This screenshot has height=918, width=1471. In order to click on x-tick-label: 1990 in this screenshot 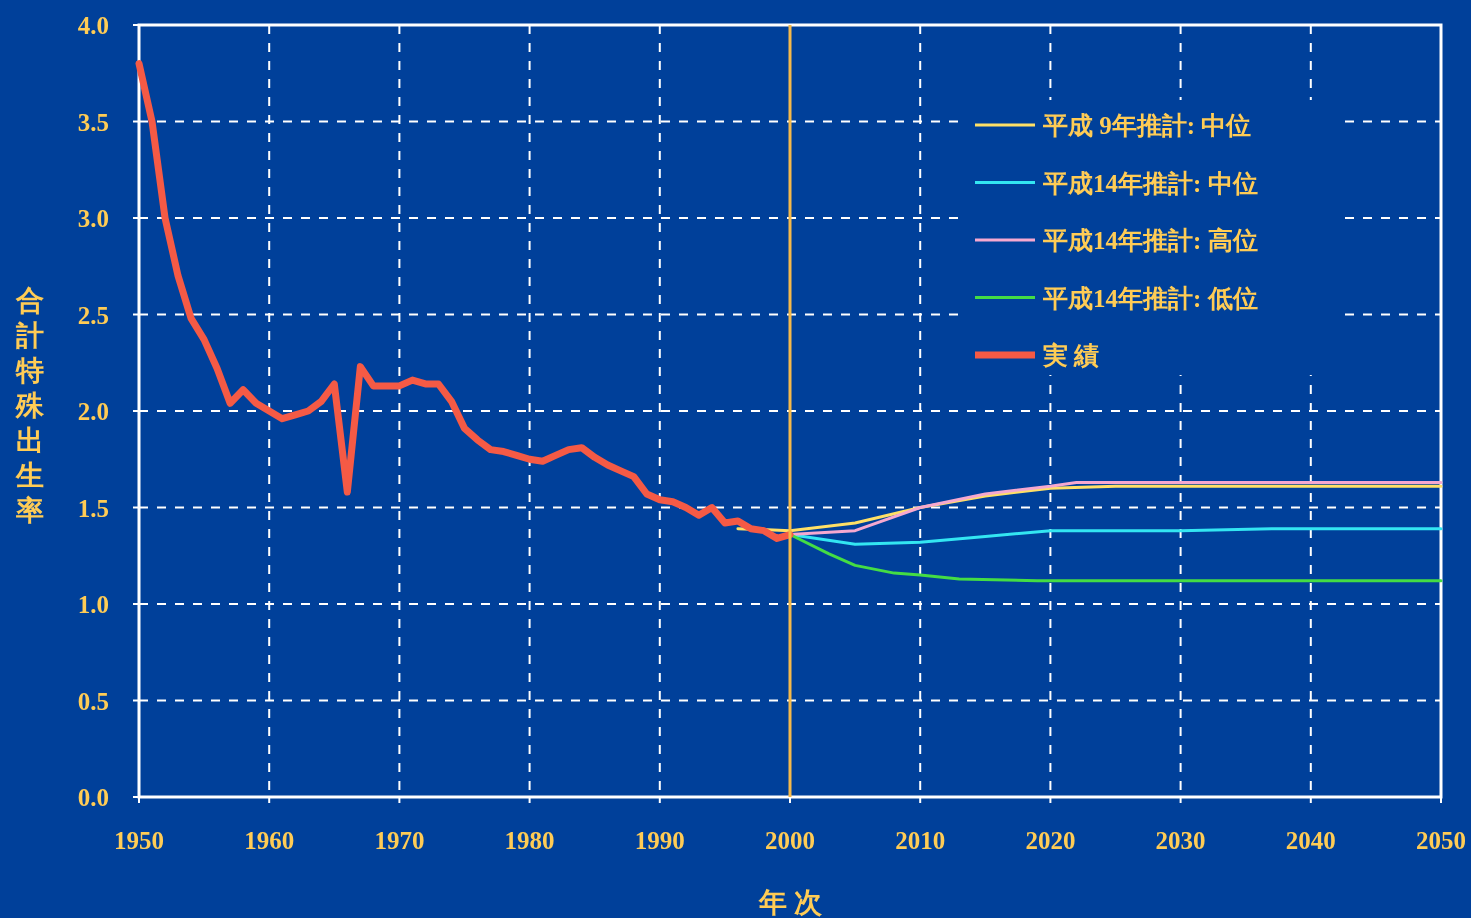, I will do `click(659, 840)`.